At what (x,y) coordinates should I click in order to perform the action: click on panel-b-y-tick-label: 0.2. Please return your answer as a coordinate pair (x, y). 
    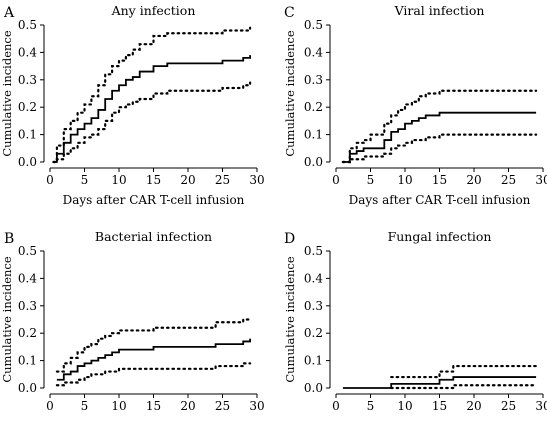
    Looking at the image, I should click on (27, 333).